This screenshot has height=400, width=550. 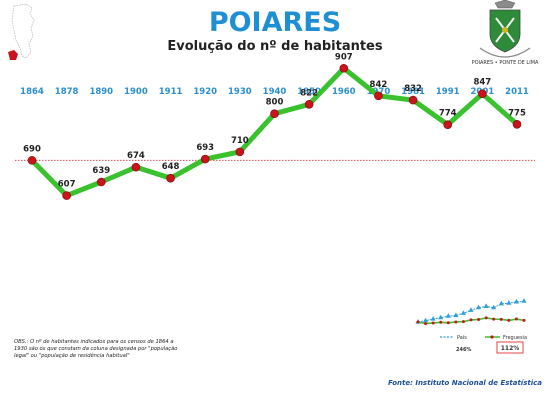 What do you see at coordinates (275, 46) in the screenshot?
I see `page-subtitle: Evolução do nº de habitantes` at bounding box center [275, 46].